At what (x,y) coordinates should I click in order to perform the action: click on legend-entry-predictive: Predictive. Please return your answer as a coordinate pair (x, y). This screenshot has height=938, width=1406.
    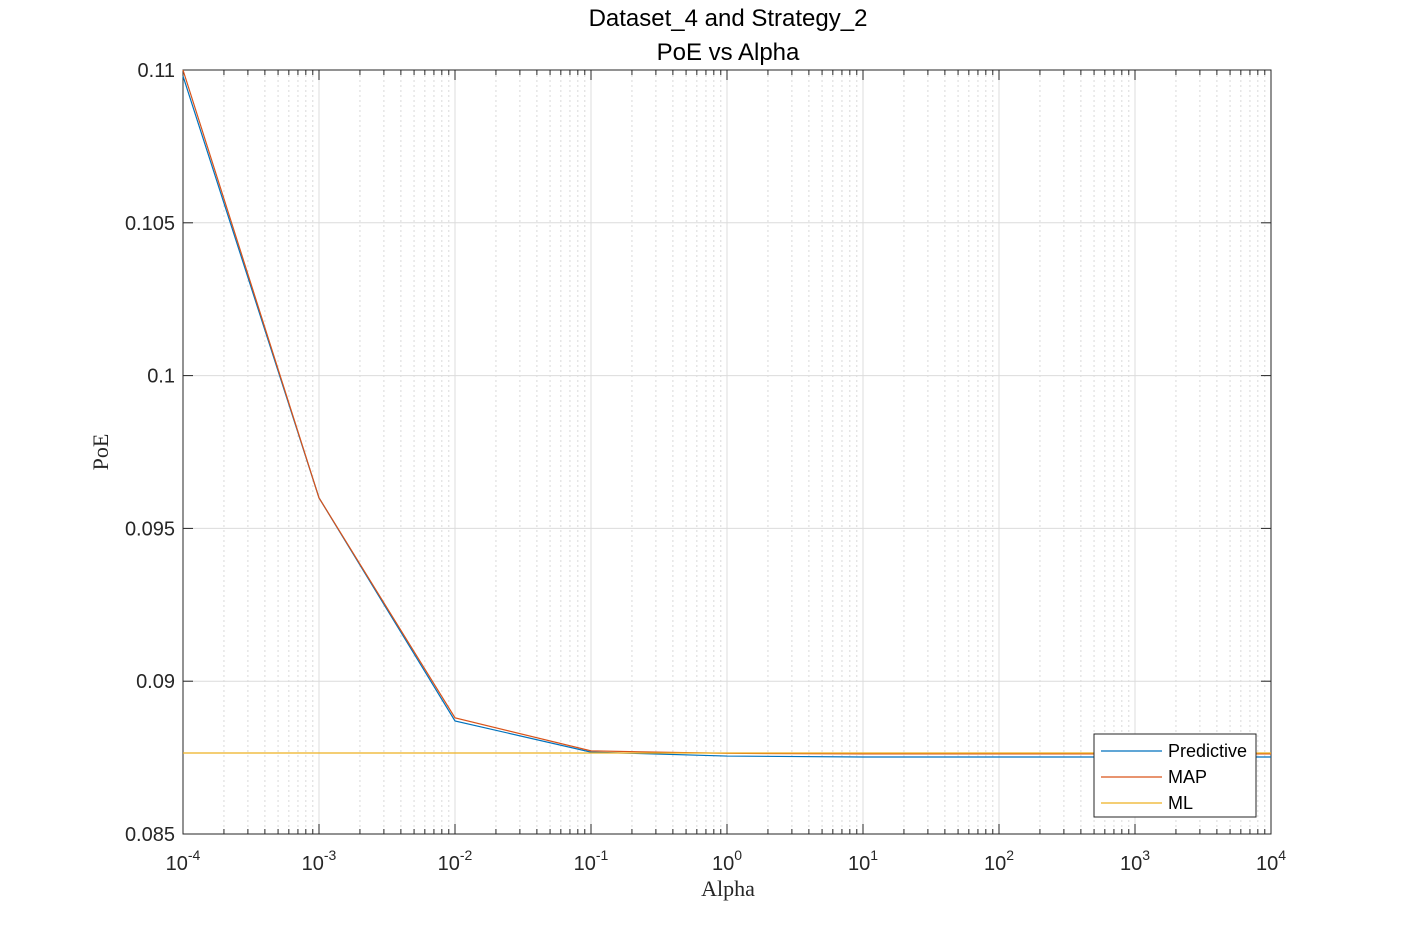
    Looking at the image, I should click on (1207, 751).